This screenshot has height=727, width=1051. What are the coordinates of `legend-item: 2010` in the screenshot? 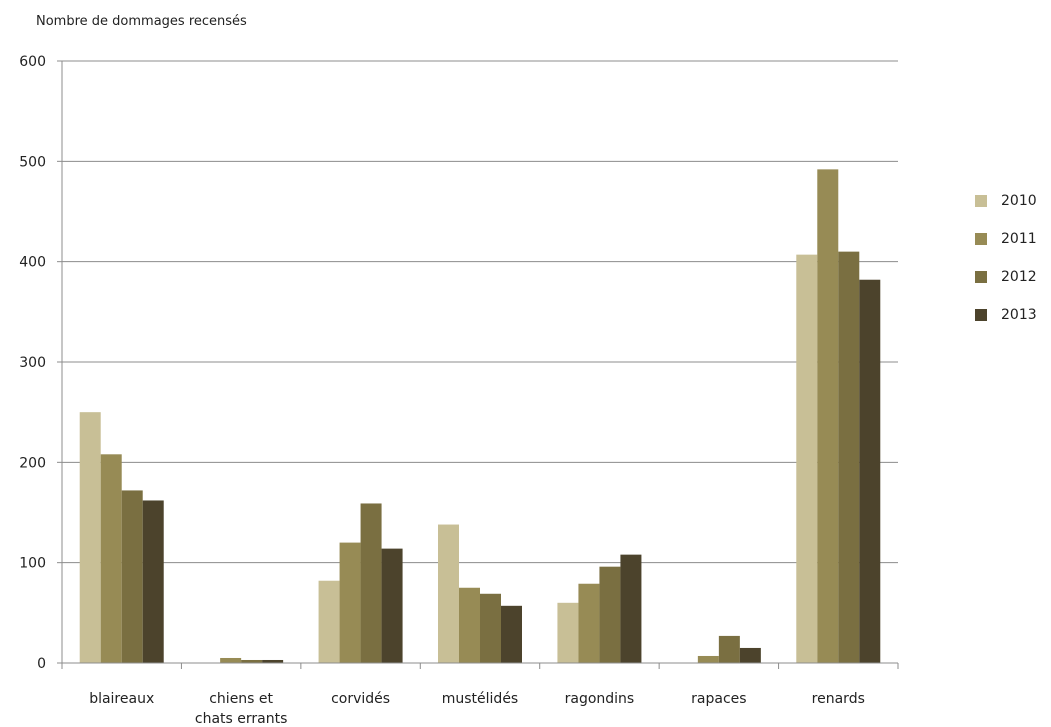 It's located at (1006, 201).